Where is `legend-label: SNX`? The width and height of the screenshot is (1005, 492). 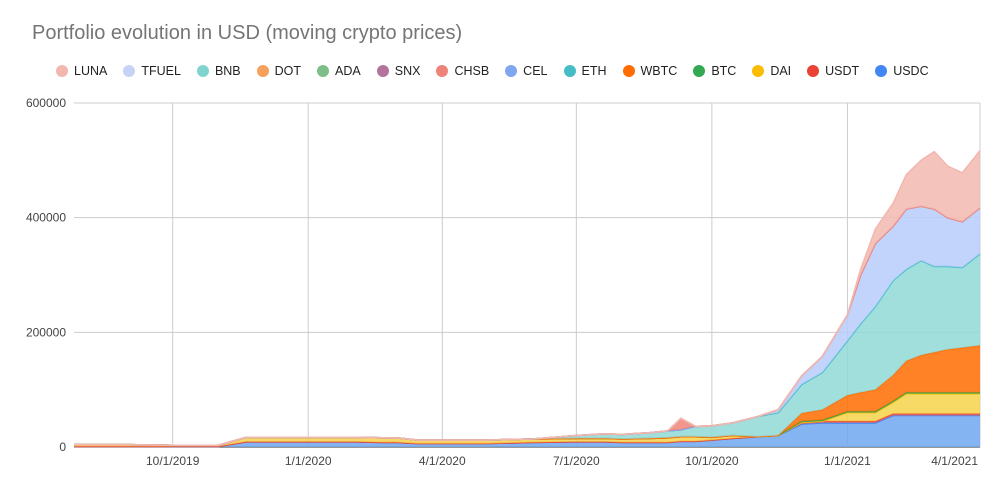 legend-label: SNX is located at coordinates (407, 71).